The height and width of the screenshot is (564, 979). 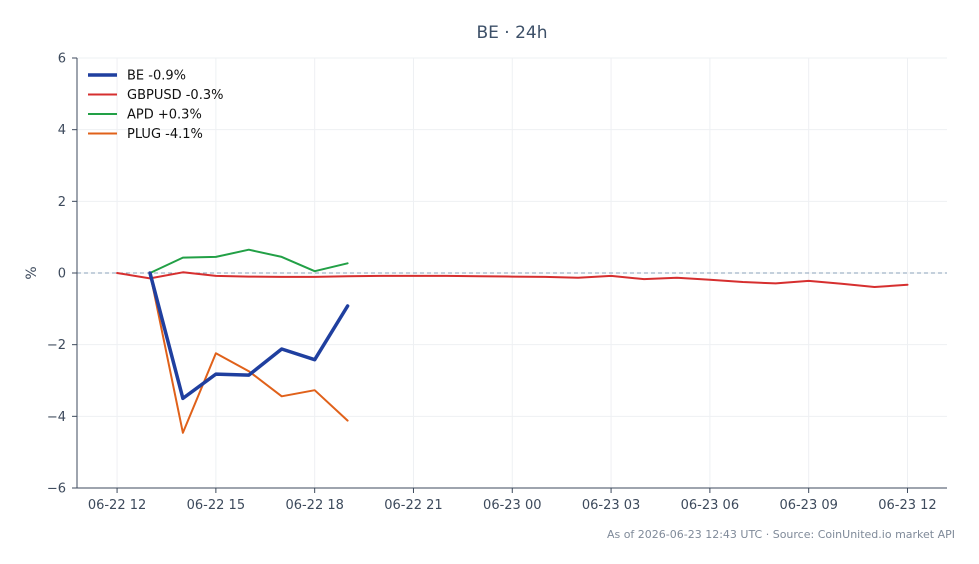 What do you see at coordinates (907, 505) in the screenshot?
I see `x-tick-label: 06-23 12` at bounding box center [907, 505].